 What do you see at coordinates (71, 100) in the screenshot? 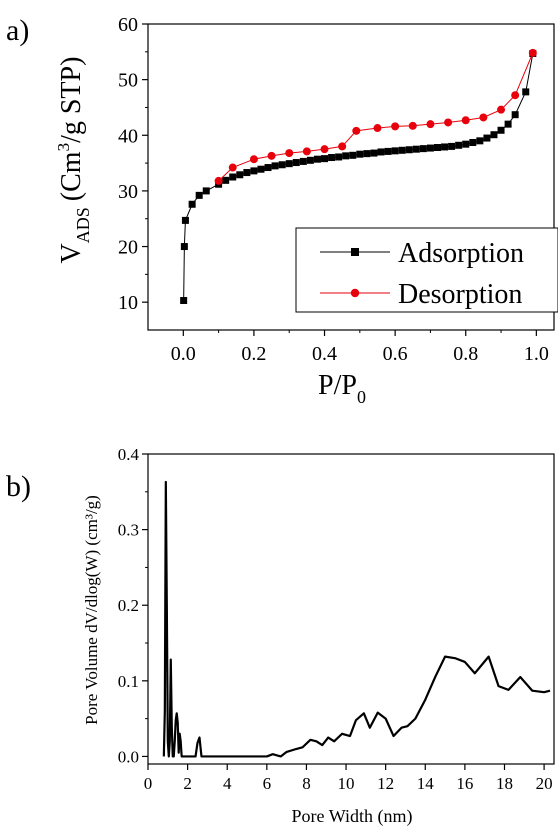
I see `isotherm-y-label-tail: /g STP)` at bounding box center [71, 100].